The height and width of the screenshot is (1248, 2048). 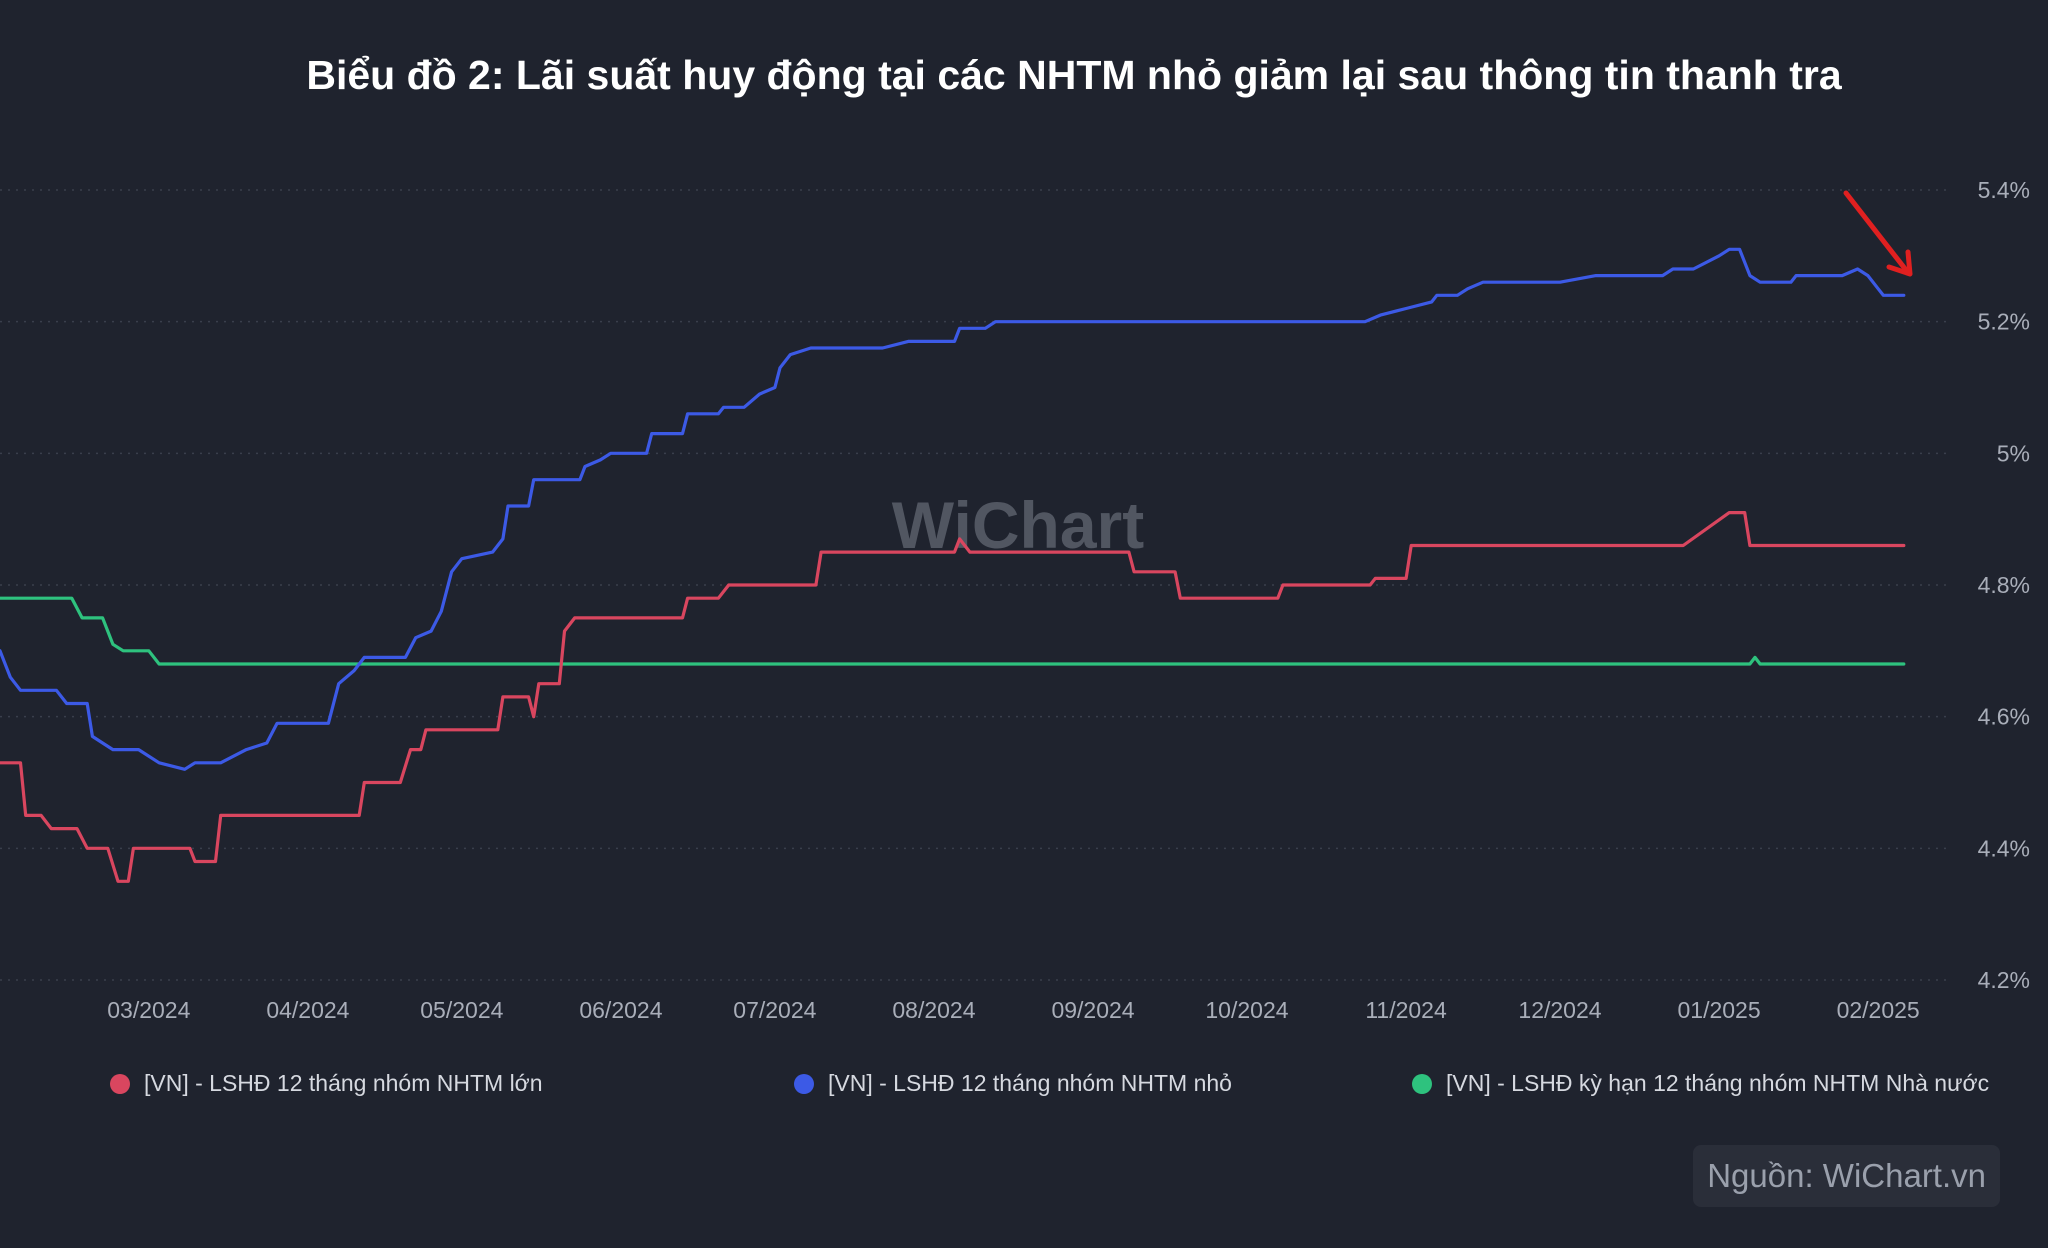 I want to click on x-tick-label: 03/2024, so click(x=148, y=1010).